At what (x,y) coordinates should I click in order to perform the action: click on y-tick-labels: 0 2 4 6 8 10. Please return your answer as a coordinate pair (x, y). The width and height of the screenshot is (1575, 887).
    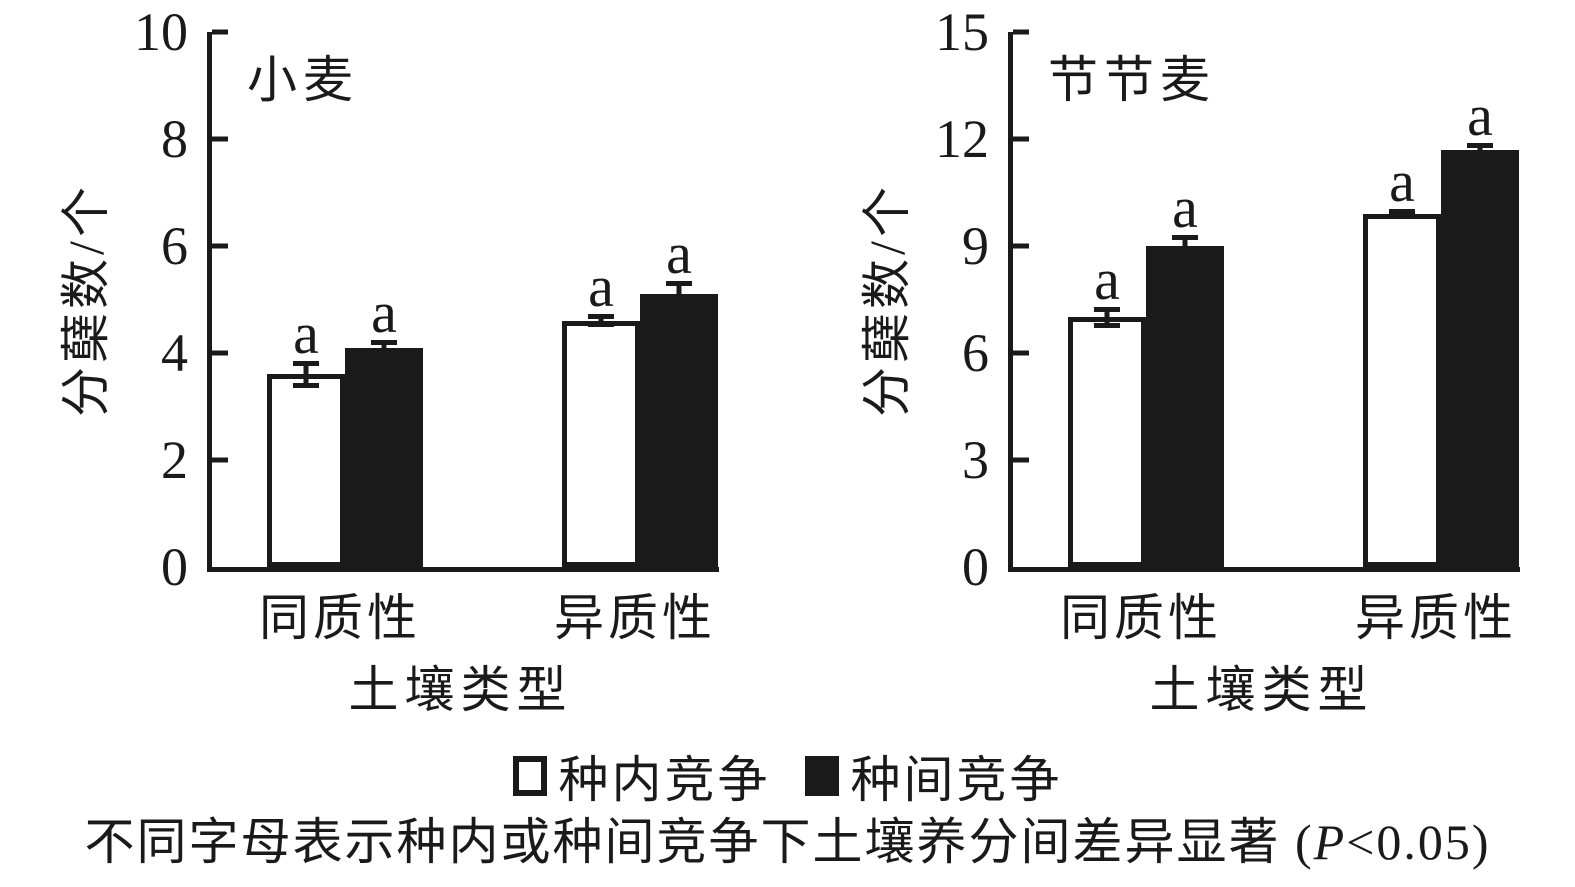
    Looking at the image, I should click on (112, 299).